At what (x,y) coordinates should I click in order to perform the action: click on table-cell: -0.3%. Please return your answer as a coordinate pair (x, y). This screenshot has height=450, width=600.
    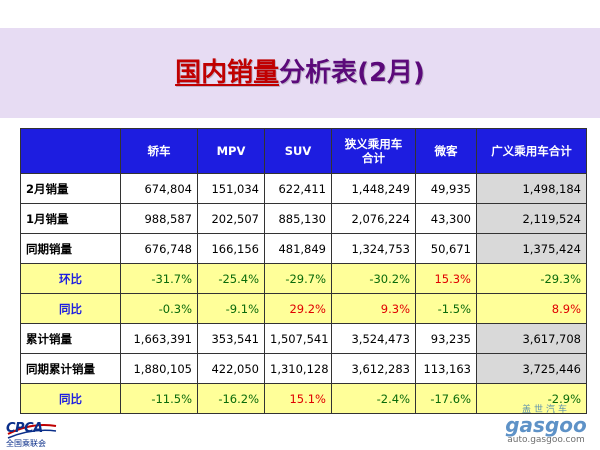
    Looking at the image, I should click on (159, 308).